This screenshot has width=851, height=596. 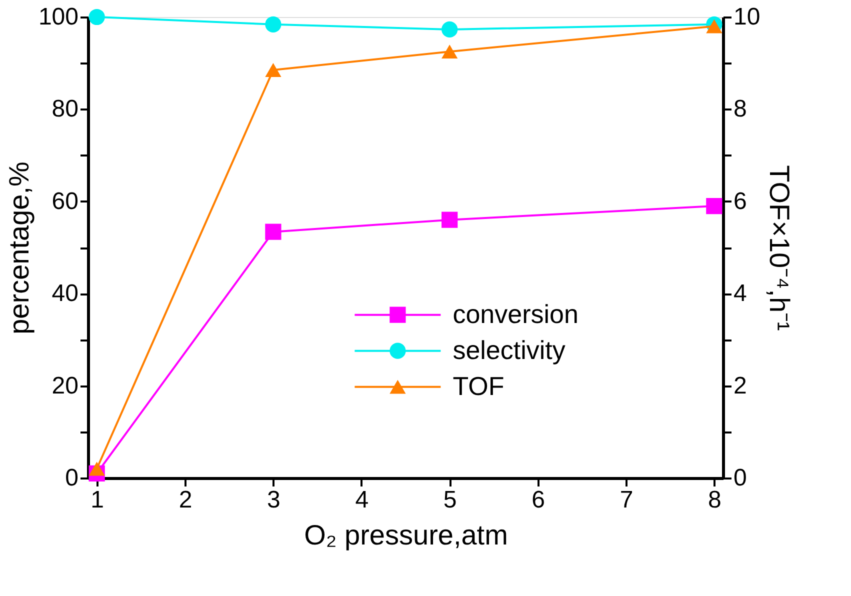 What do you see at coordinates (747, 17) in the screenshot?
I see `y2-tick-label: 10` at bounding box center [747, 17].